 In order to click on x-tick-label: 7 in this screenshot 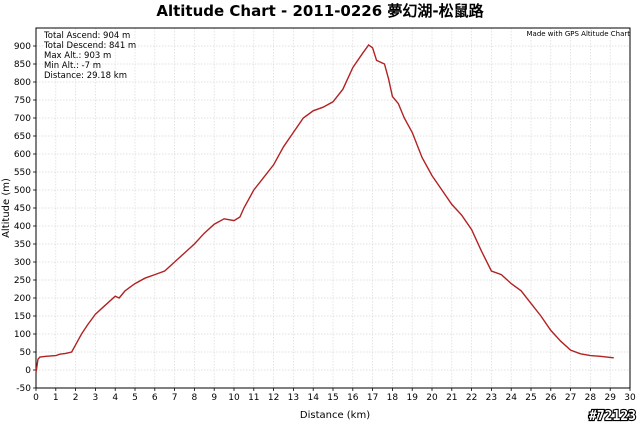, I will do `click(175, 398)`.